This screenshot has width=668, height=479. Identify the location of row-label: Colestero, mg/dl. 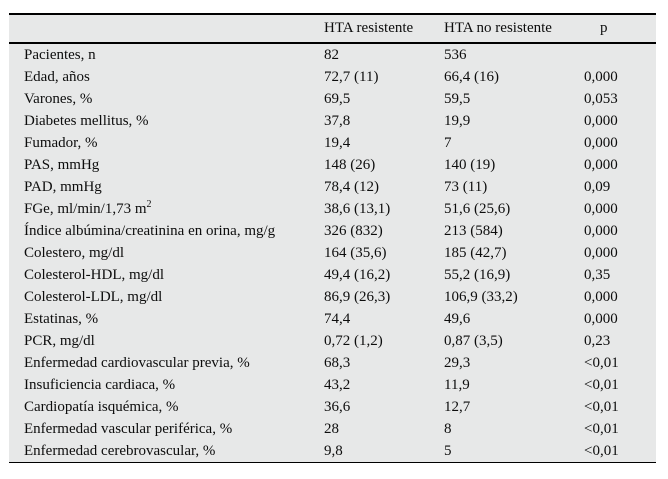
(74, 252).